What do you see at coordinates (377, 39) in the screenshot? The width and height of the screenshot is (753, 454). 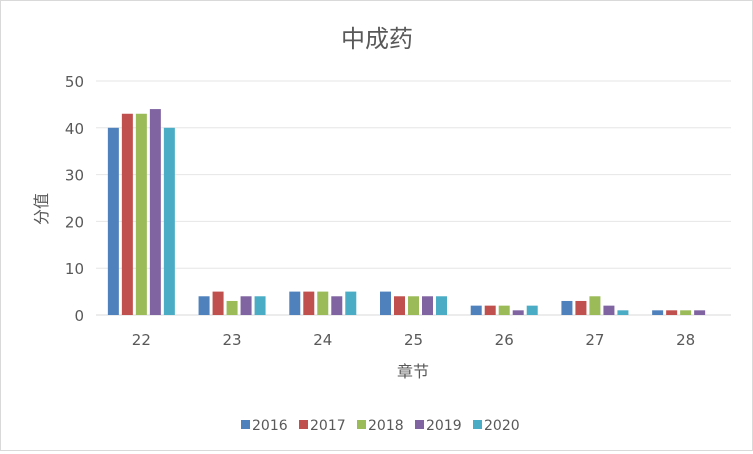 I see `chart-title: 中成药` at bounding box center [377, 39].